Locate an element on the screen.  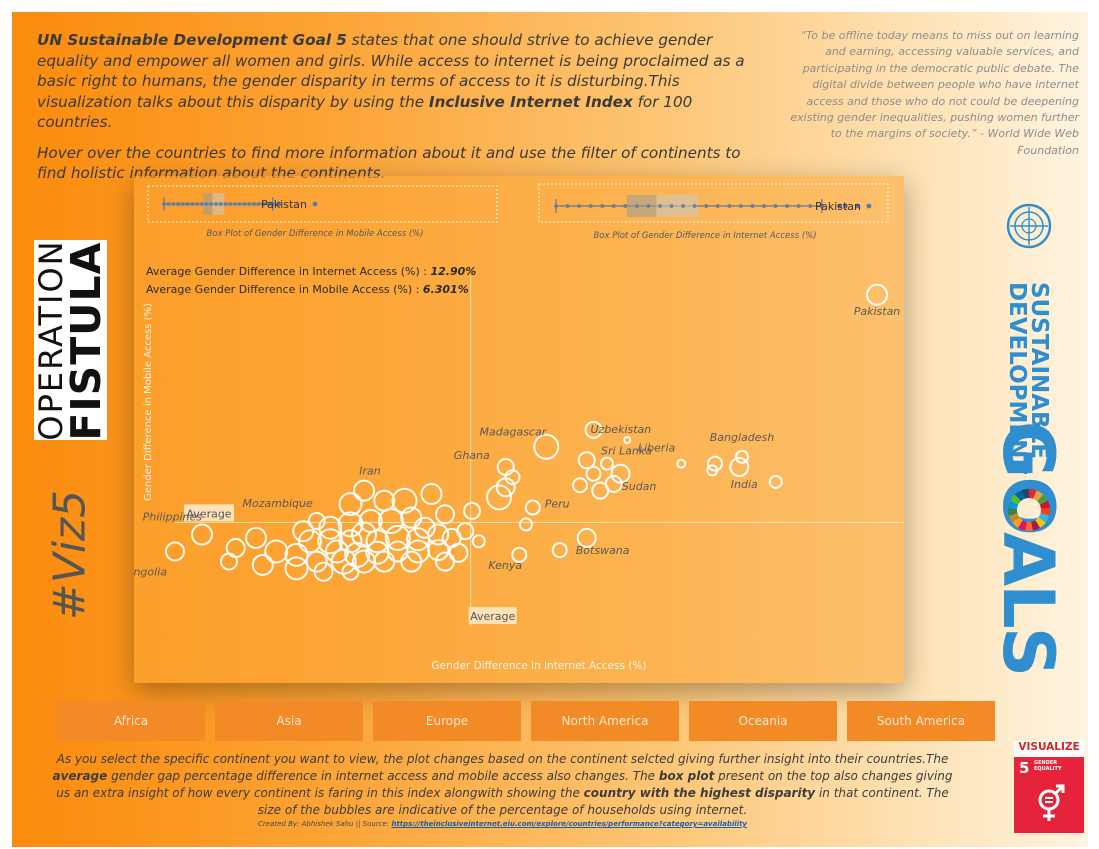
boxplot-upper-box is located at coordinates (677, 206).